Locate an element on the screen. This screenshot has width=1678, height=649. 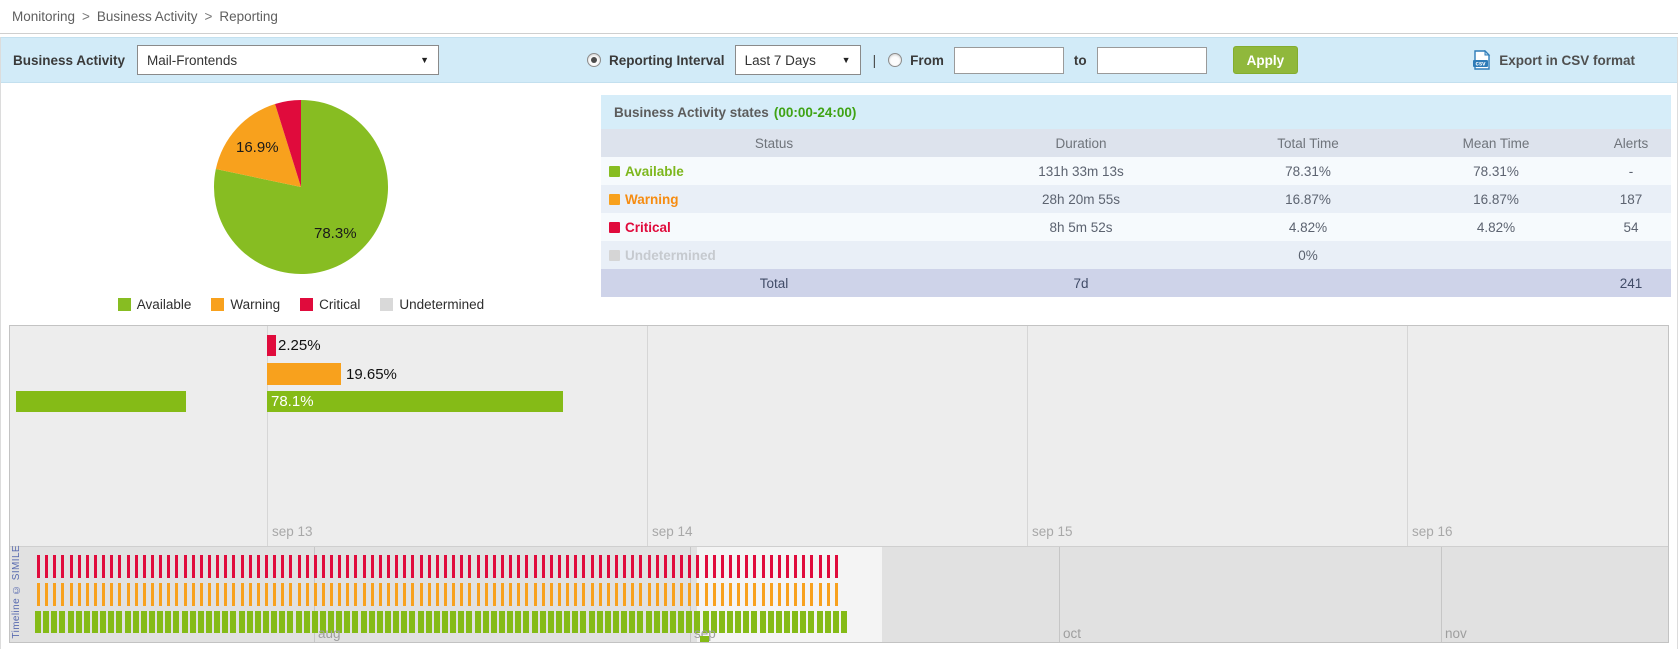
timeline-bar-warning is located at coordinates (304, 374).